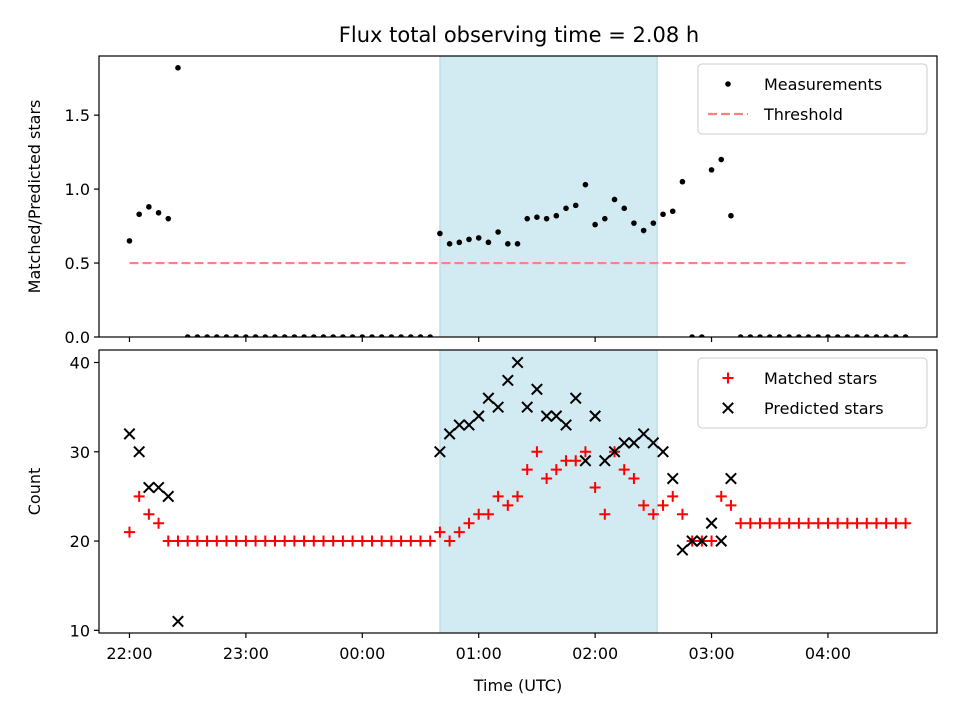 Image resolution: width=960 pixels, height=720 pixels. What do you see at coordinates (824, 408) in the screenshot?
I see `legend-label: Predicted stars` at bounding box center [824, 408].